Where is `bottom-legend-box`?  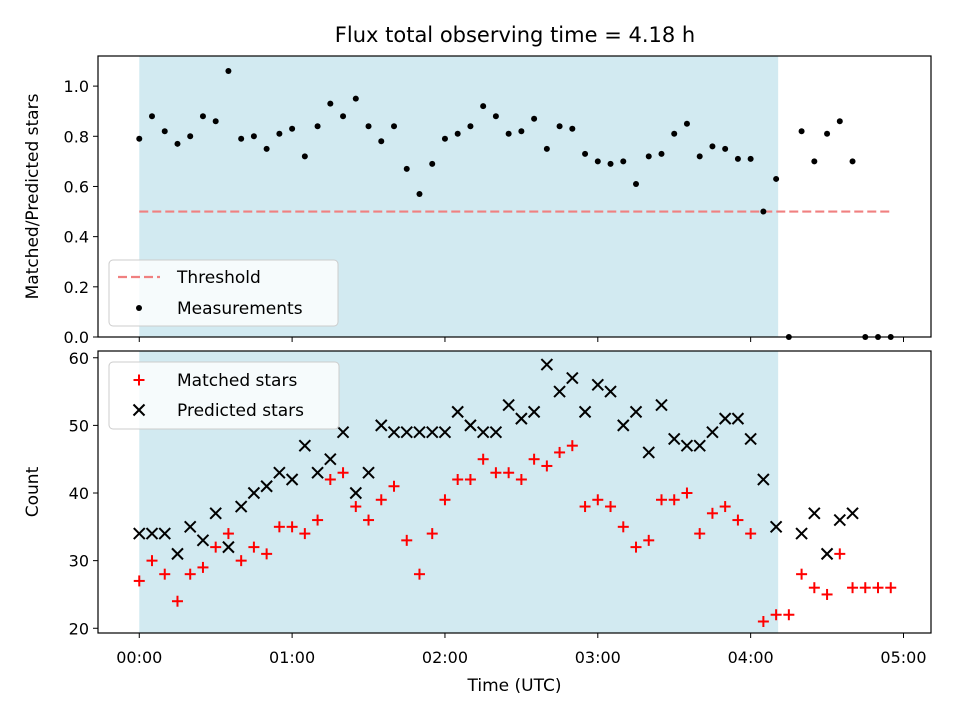
bottom-legend-box is located at coordinates (224, 395).